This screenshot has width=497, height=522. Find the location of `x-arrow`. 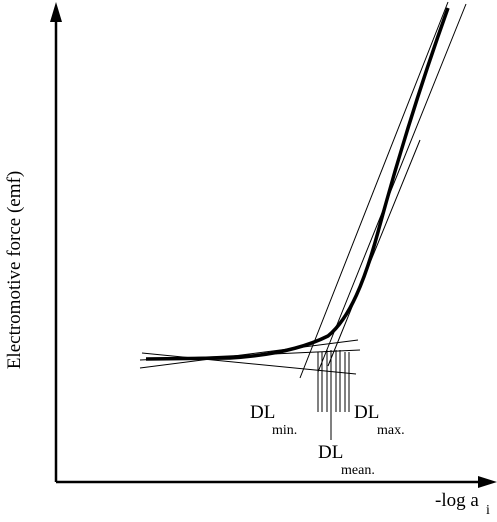

x-arrow is located at coordinates (487, 482).